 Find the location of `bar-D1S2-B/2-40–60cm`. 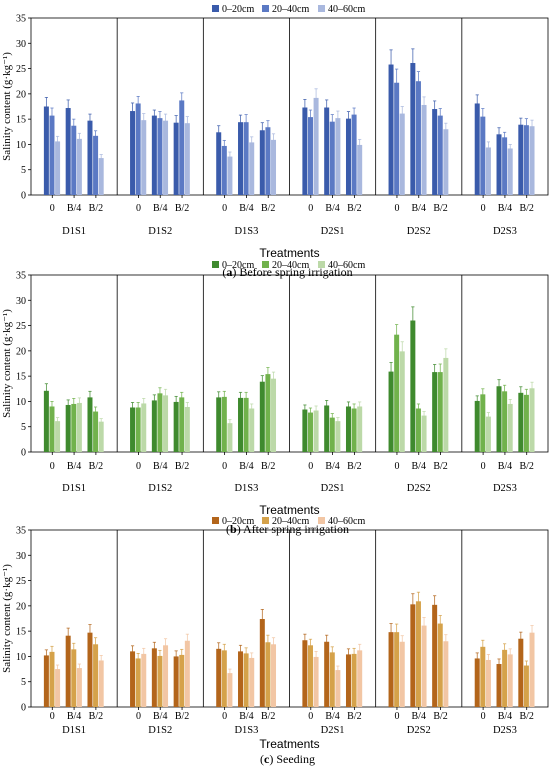

bar-D1S2-B/2-40–60cm is located at coordinates (187, 429).